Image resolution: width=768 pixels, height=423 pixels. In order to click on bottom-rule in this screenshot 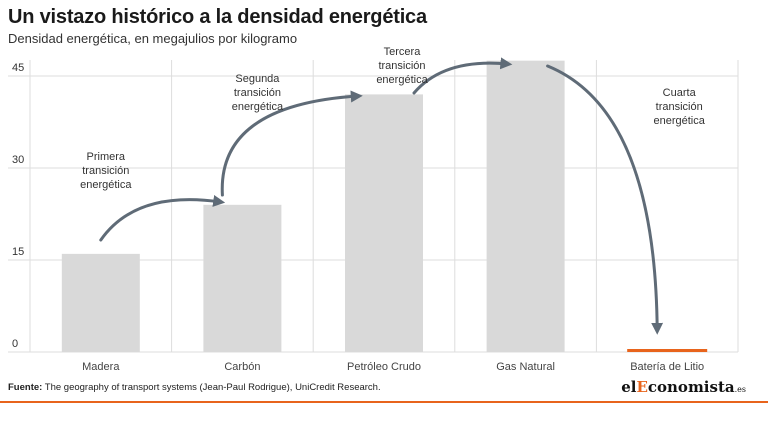, I will do `click(384, 402)`.